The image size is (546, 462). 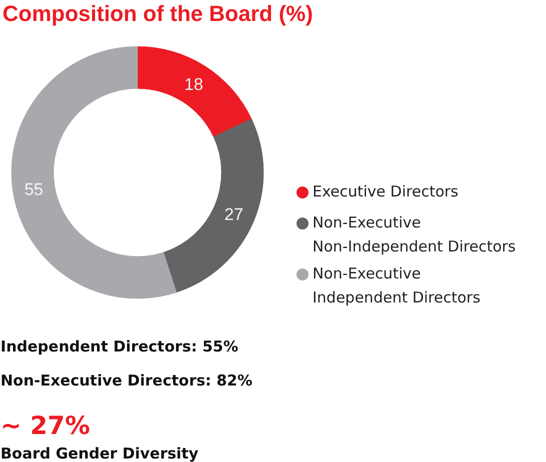 What do you see at coordinates (157, 13) in the screenshot?
I see `chart-title: Composition of the Board (%)` at bounding box center [157, 13].